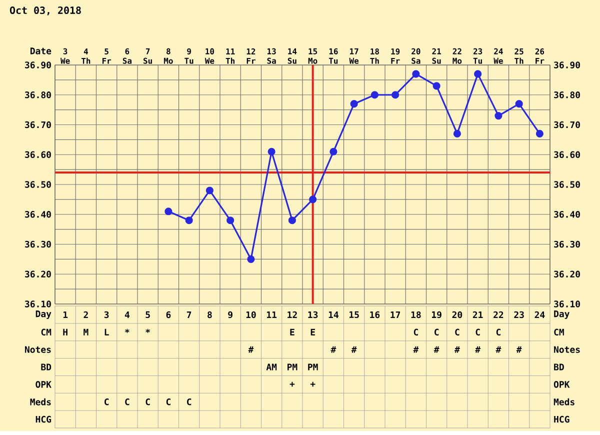 Image resolution: width=600 pixels, height=435 pixels. Describe the element at coordinates (38, 184) in the screenshot. I see `y-tick-label: 36.50` at that location.